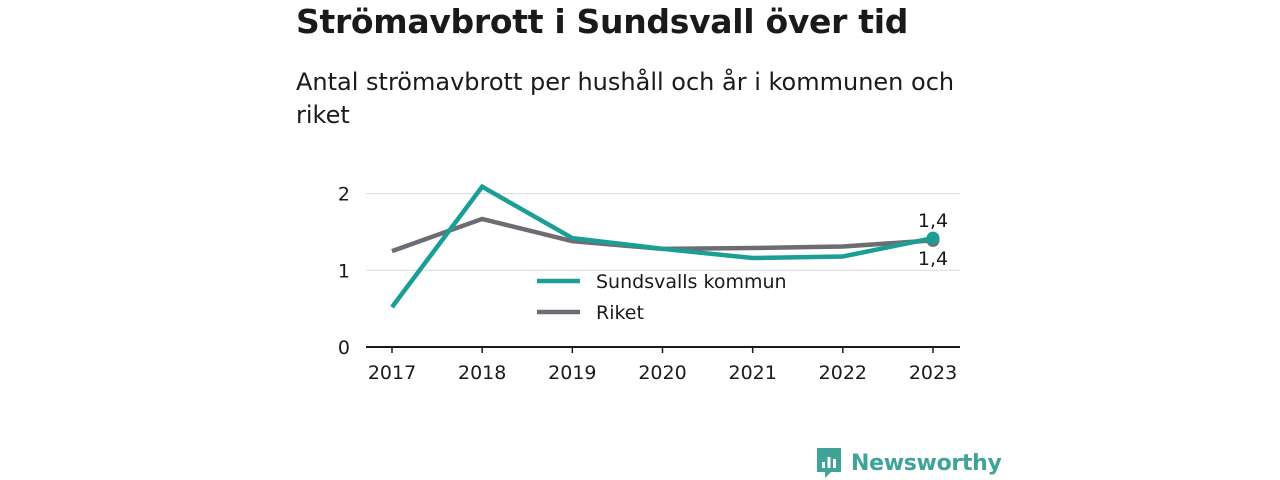 This screenshot has width=1280, height=480. What do you see at coordinates (344, 271) in the screenshot?
I see `y-tick-label: 1` at bounding box center [344, 271].